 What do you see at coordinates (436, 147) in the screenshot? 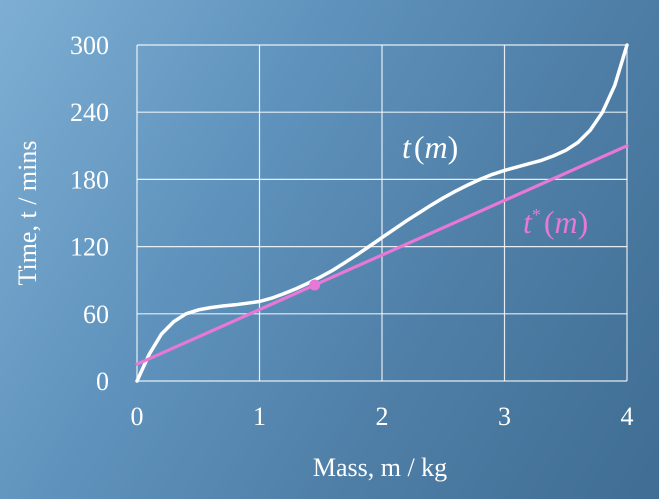
I see `series-label-t-arg: m` at bounding box center [436, 147].